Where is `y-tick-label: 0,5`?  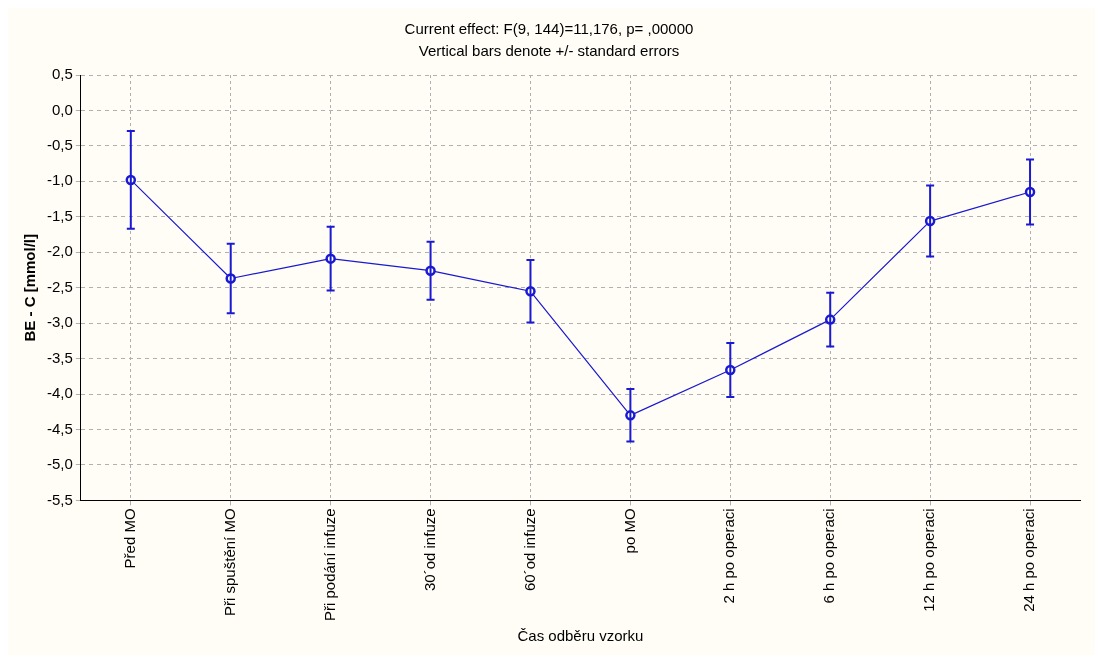
y-tick-label: 0,5 is located at coordinates (62, 74).